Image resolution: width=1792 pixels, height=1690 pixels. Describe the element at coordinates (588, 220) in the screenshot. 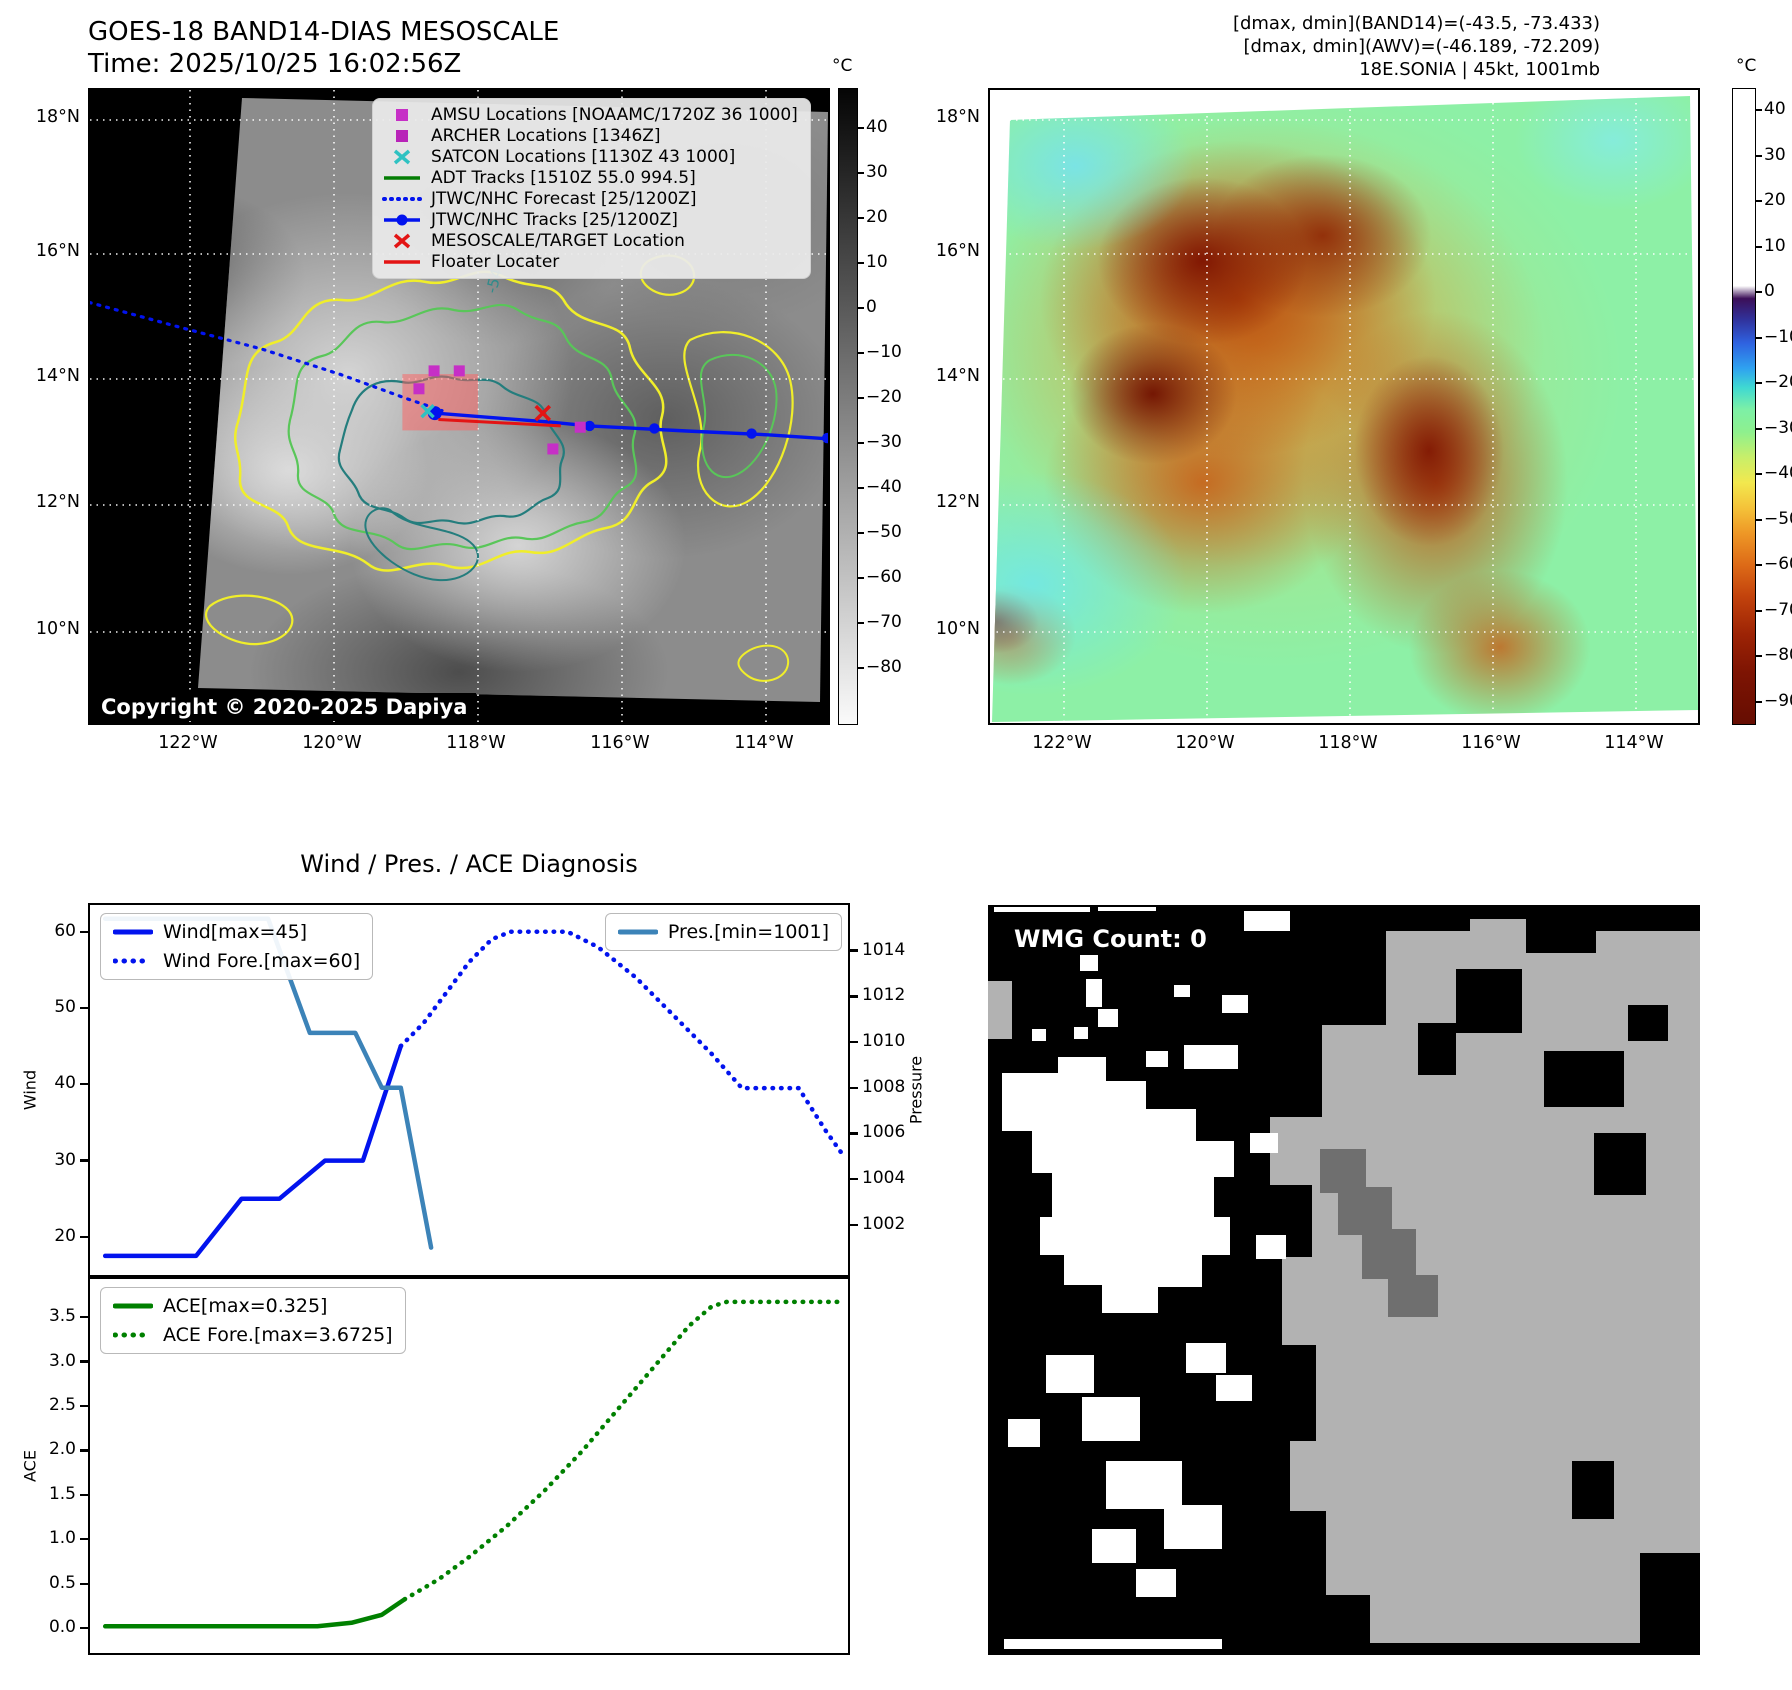

I see `map-legend-item: JTWC/NHC Tracks [25/1200Z]` at that location.